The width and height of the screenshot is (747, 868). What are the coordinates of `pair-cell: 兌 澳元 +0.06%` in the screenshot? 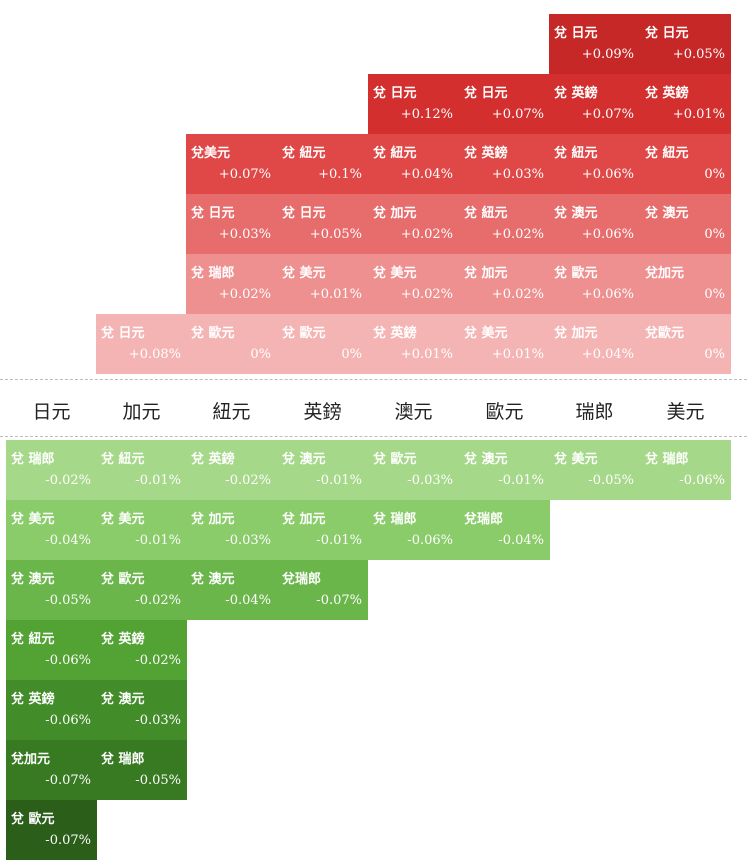 It's located at (594, 224).